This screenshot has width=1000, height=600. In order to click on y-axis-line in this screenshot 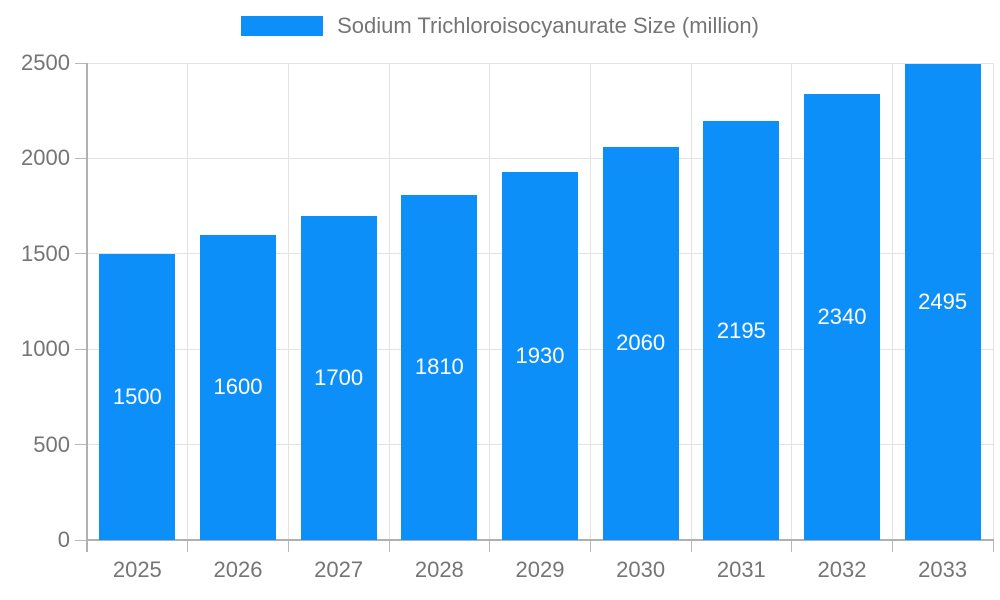, I will do `click(87, 307)`.